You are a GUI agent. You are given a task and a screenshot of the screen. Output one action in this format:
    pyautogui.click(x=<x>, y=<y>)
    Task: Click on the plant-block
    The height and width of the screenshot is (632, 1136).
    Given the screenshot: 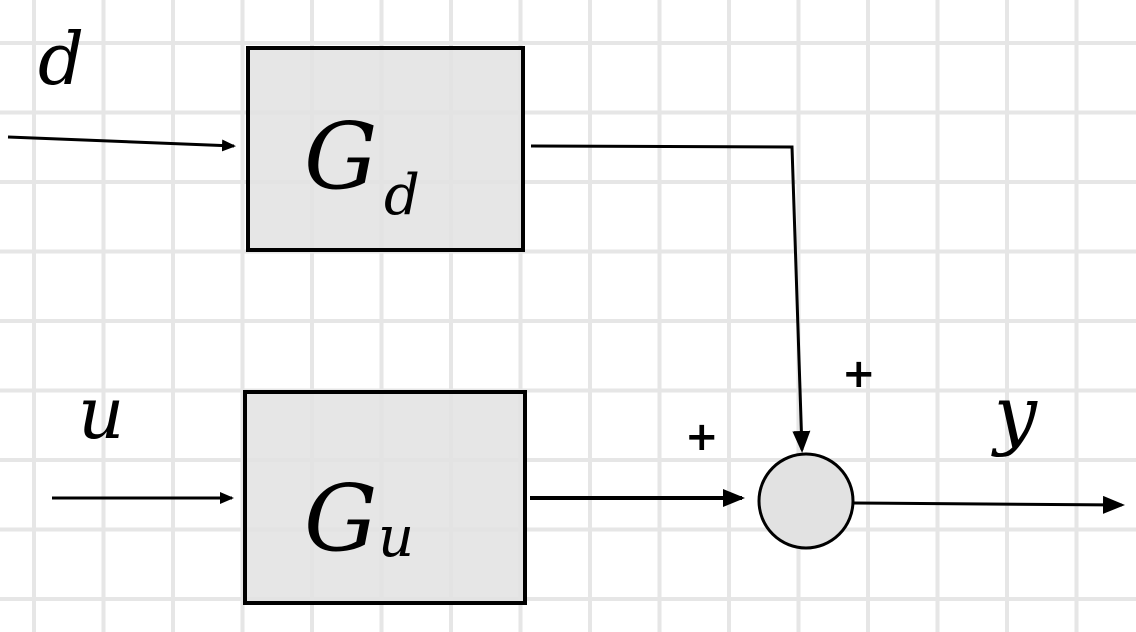 What is the action you would take?
    pyautogui.click(x=385, y=497)
    